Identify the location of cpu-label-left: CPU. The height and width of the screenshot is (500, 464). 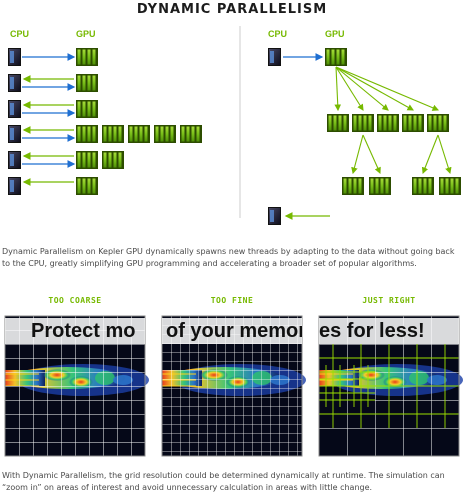
(20, 34).